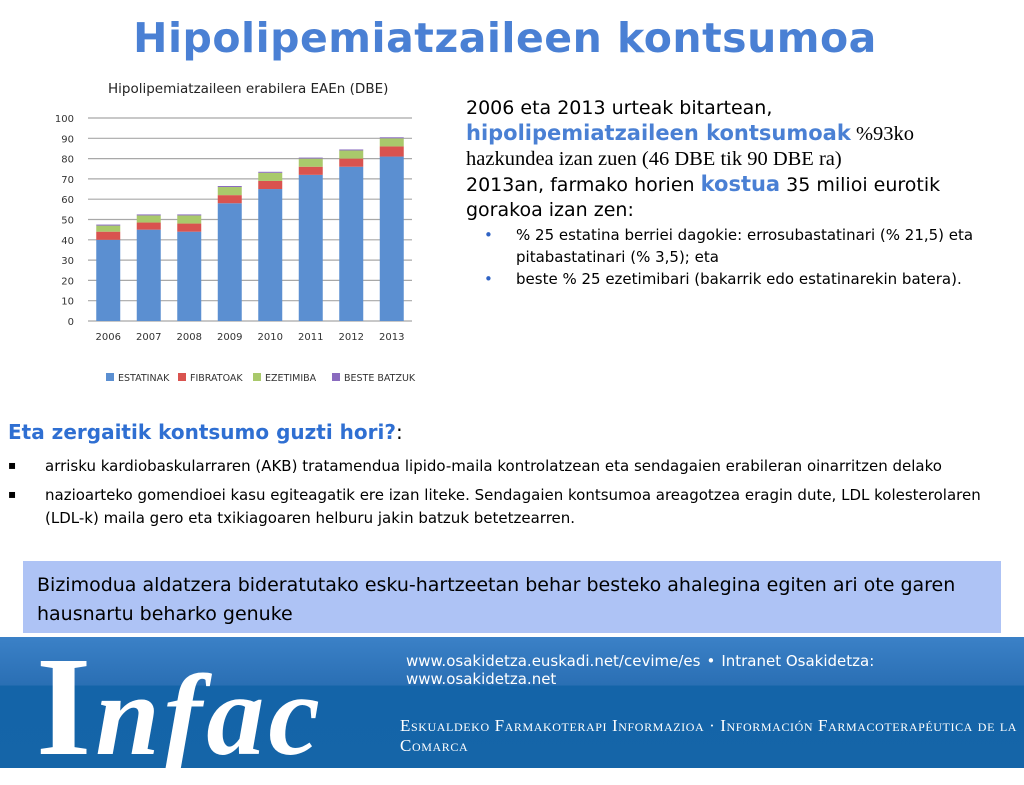 The image size is (1024, 785). Describe the element at coordinates (882, 134) in the screenshot. I see `growth-percent: %93ko` at that location.